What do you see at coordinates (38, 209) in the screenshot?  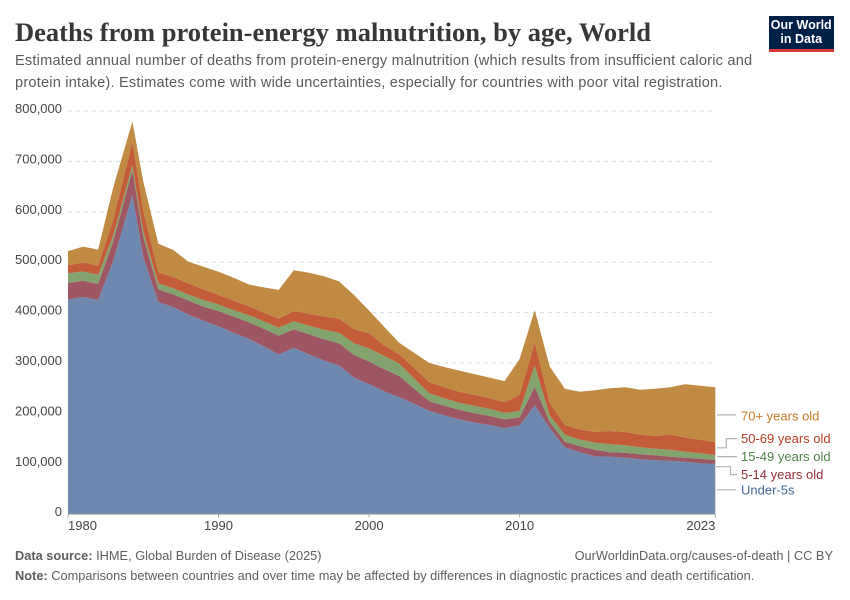 I see `svg-text: 600,000` at bounding box center [38, 209].